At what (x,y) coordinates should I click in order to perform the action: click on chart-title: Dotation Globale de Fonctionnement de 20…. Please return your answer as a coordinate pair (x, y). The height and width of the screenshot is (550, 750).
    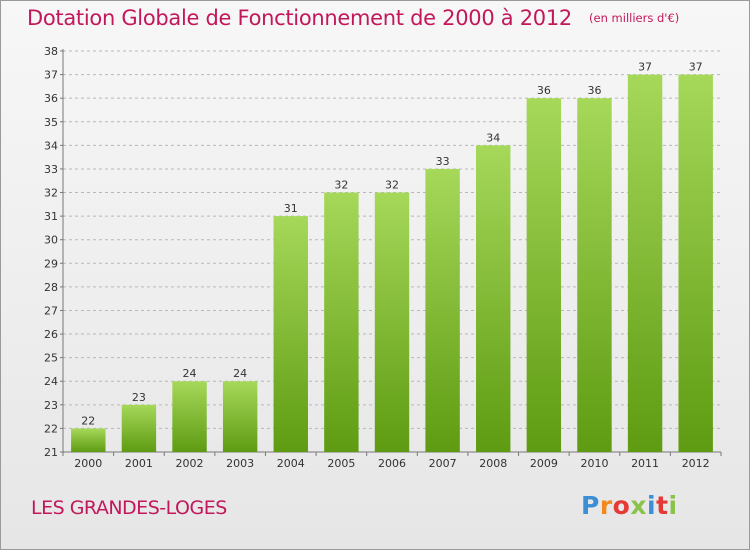
    Looking at the image, I should click on (299, 18).